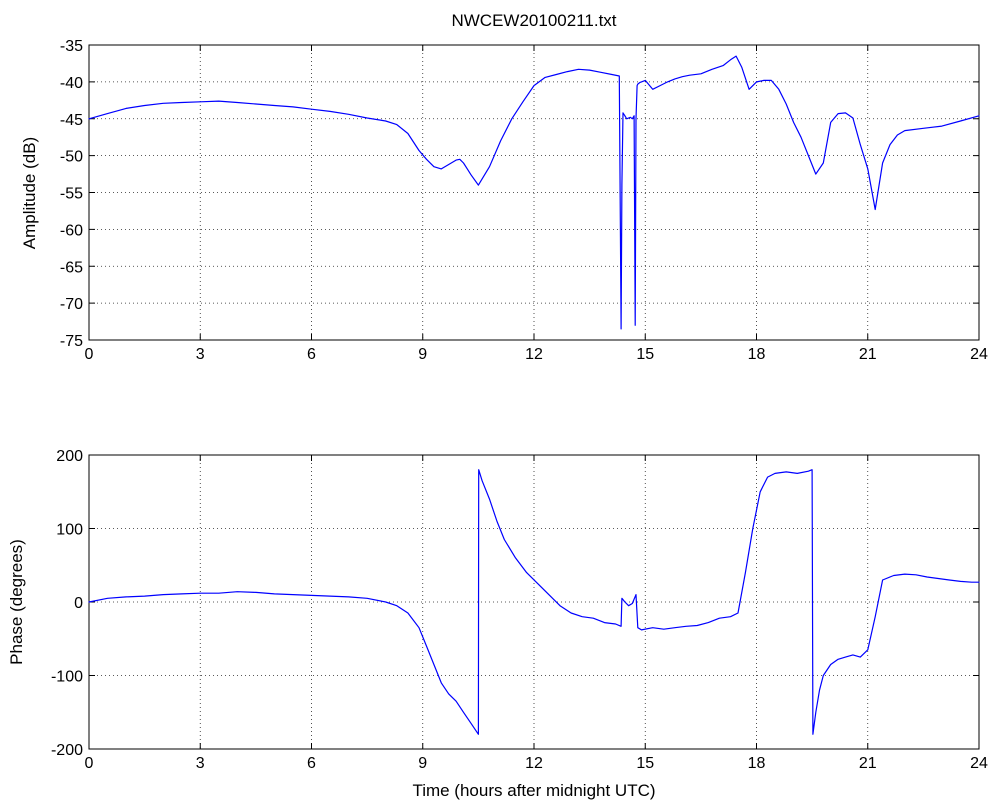  I want to click on amplitude-x-tick-label: 3, so click(200, 354).